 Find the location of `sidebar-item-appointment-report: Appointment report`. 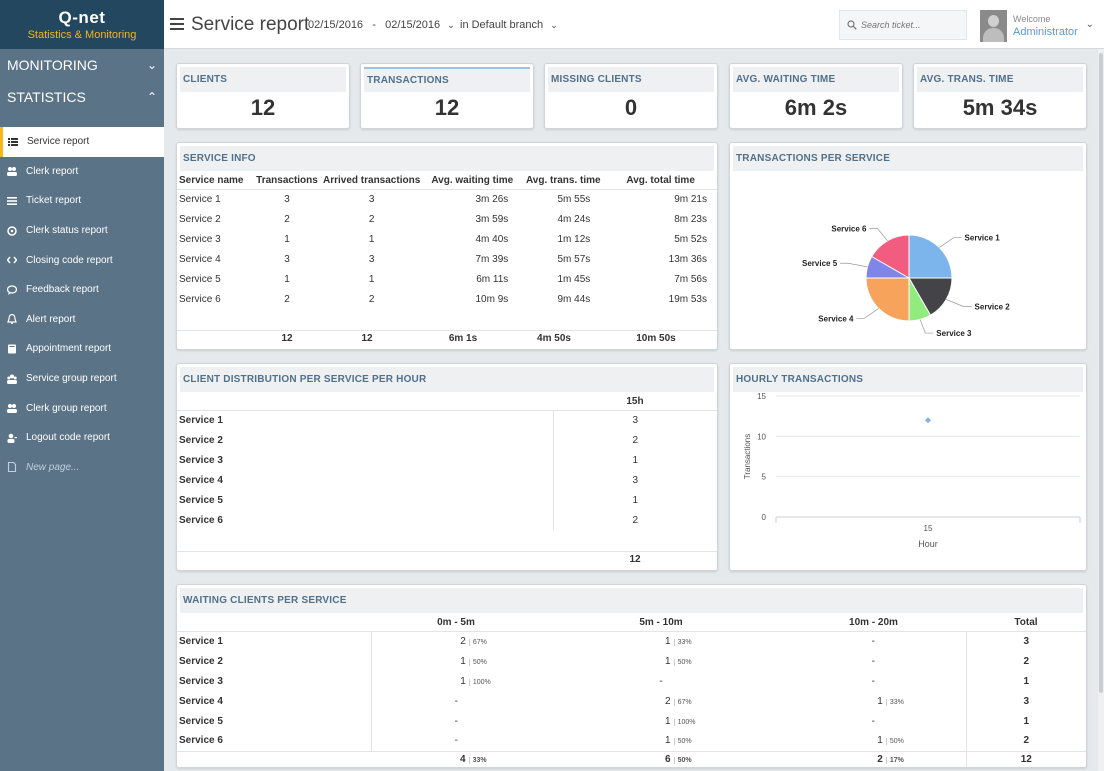

sidebar-item-appointment-report: Appointment report is located at coordinates (82, 349).